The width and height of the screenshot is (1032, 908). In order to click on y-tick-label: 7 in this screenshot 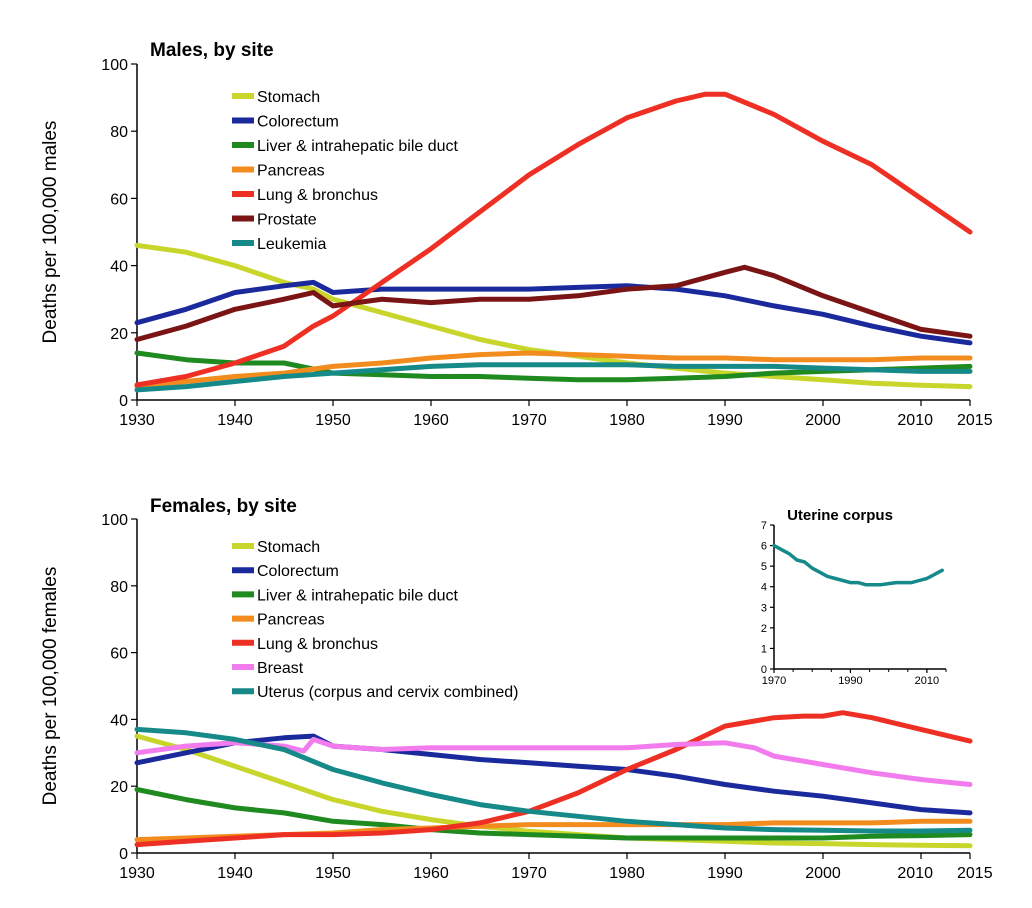, I will do `click(764, 526)`.